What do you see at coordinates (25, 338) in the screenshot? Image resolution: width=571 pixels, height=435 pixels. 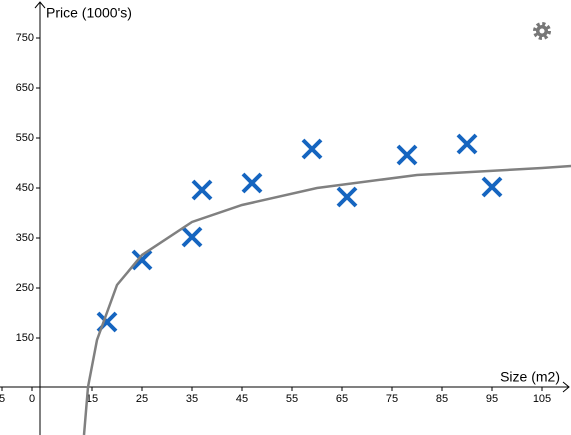 I see `y-tick-label: 150` at bounding box center [25, 338].